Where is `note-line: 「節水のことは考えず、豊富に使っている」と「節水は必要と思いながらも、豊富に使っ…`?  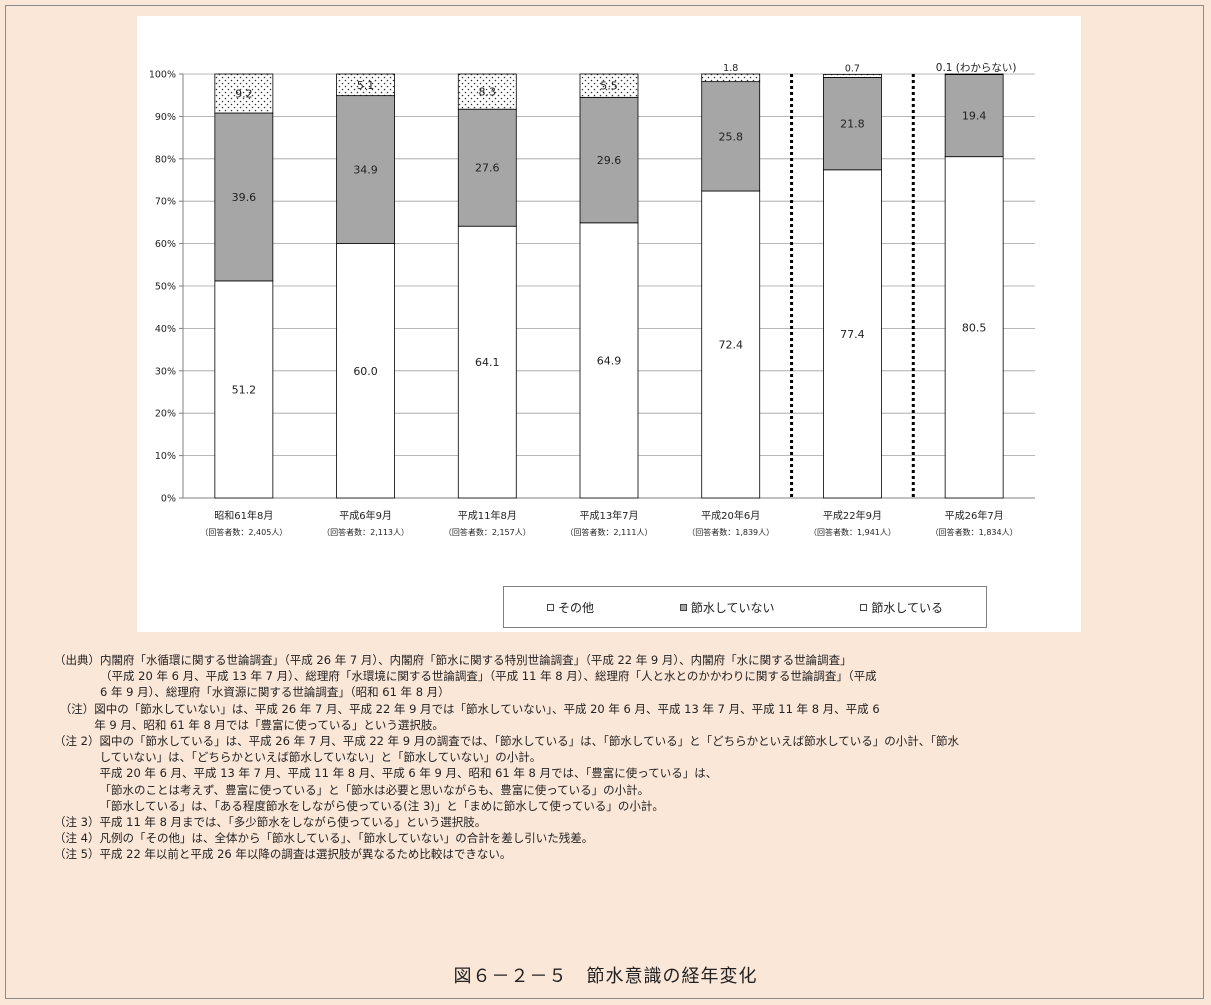
note-line: 「節水のことは考えず、豊富に使っている」と「節水は必要と思いながらも、豊富に使っ… is located at coordinates (374, 789).